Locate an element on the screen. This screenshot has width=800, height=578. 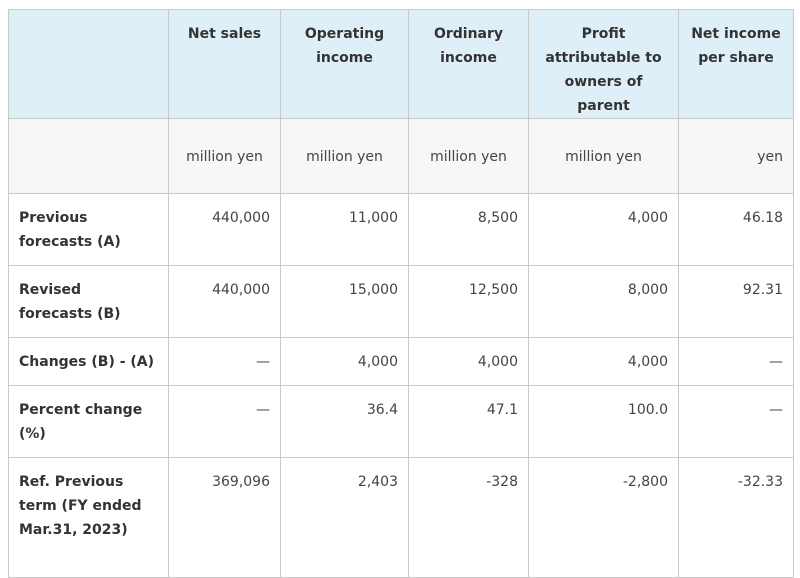
row-label: Previous forecasts (A) is located at coordinates (88, 229).